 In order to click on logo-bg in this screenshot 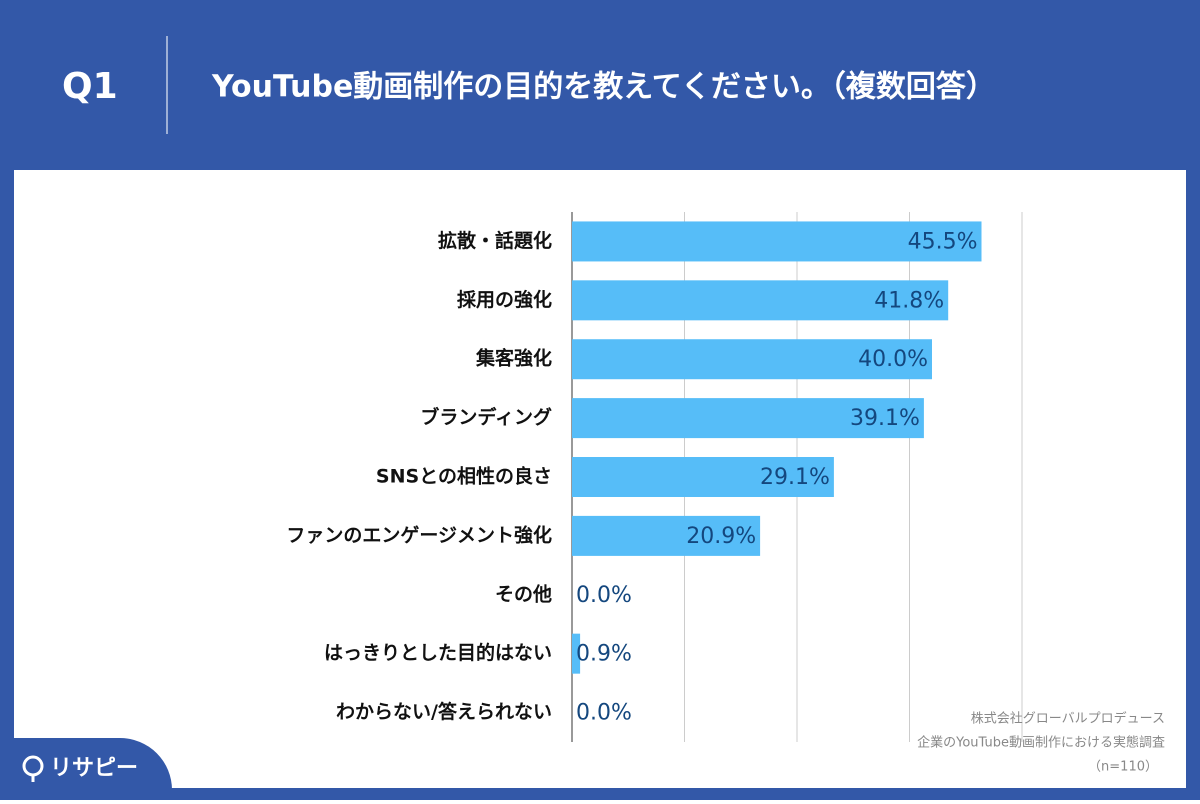, I will do `click(86, 769)`.